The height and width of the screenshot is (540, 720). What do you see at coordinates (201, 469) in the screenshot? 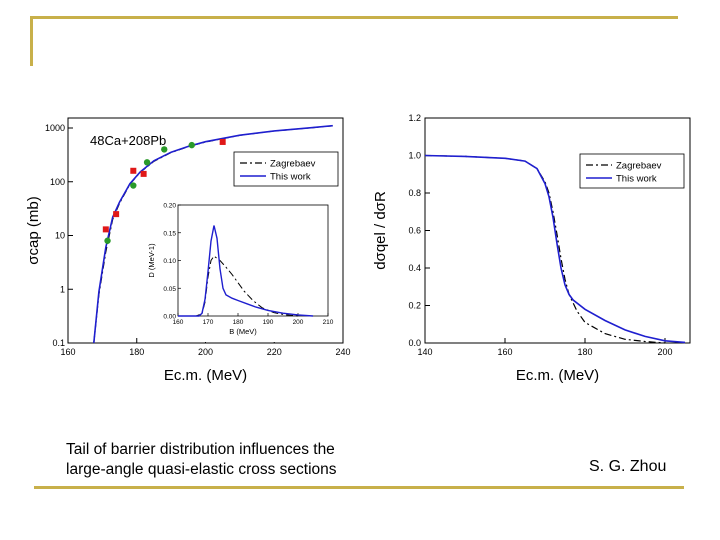
I see `caption-line-2: large-angle quasi-elastic cross sections` at bounding box center [201, 469].